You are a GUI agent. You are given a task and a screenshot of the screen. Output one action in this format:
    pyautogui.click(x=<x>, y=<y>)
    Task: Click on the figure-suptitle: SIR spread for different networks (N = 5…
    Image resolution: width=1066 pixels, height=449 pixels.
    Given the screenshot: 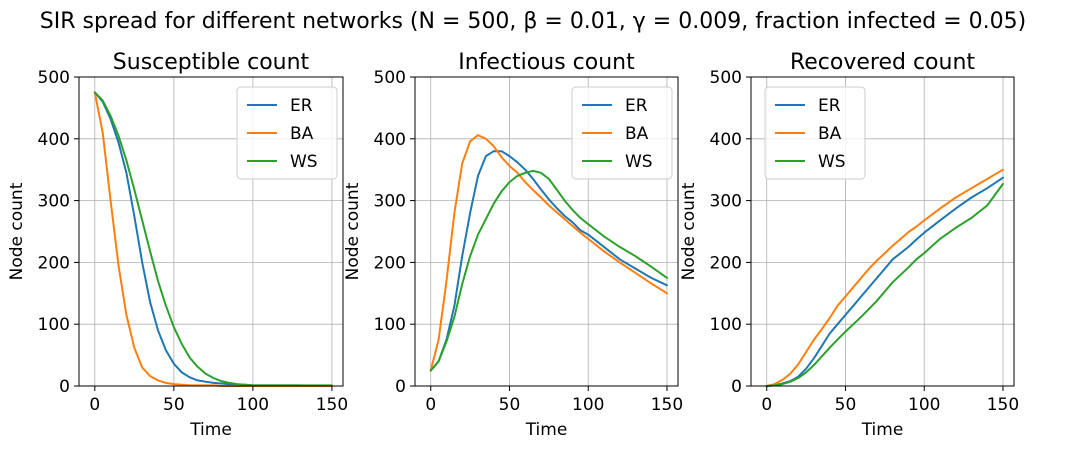 What is the action you would take?
    pyautogui.click(x=533, y=21)
    